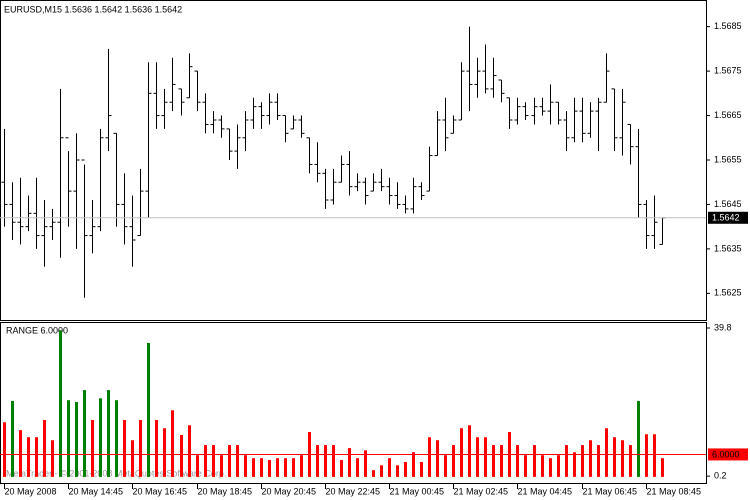  I want to click on x-tick-label: 21 May 00:45, so click(417, 491).